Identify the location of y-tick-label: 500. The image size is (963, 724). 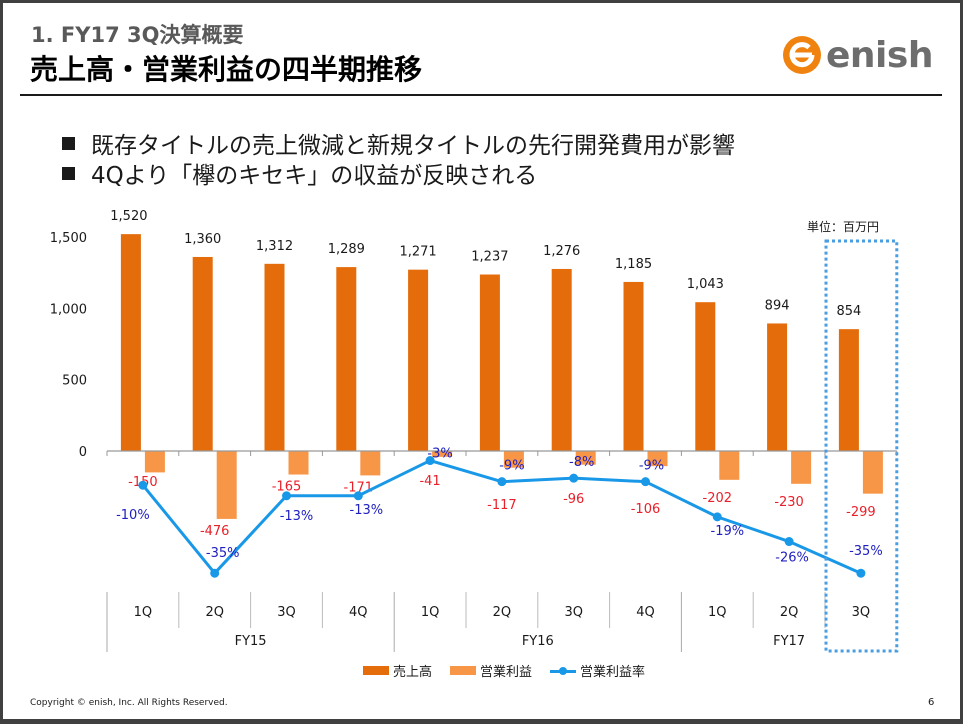
(74, 381).